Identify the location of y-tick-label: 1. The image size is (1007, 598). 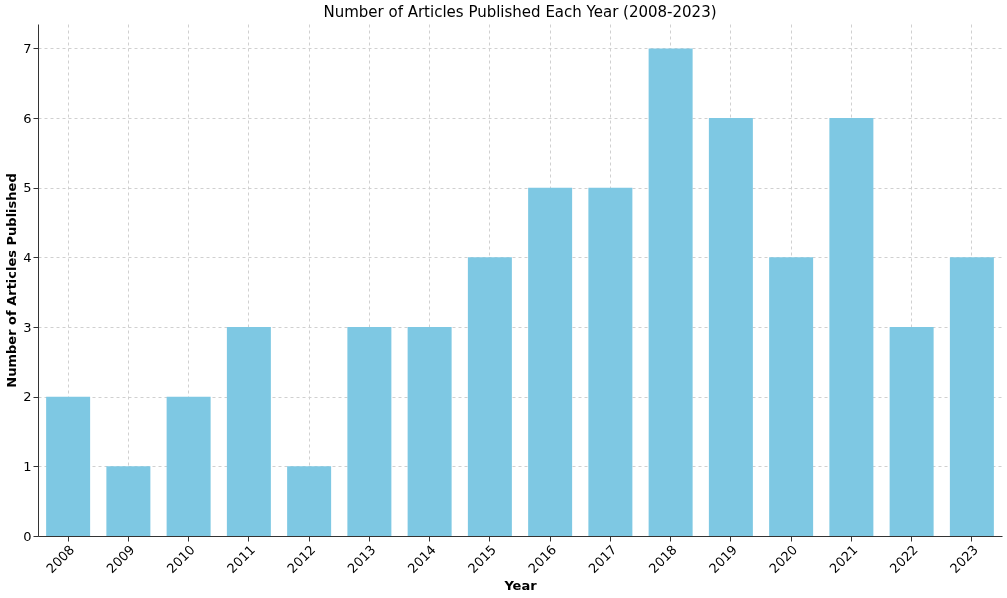
(27, 466).